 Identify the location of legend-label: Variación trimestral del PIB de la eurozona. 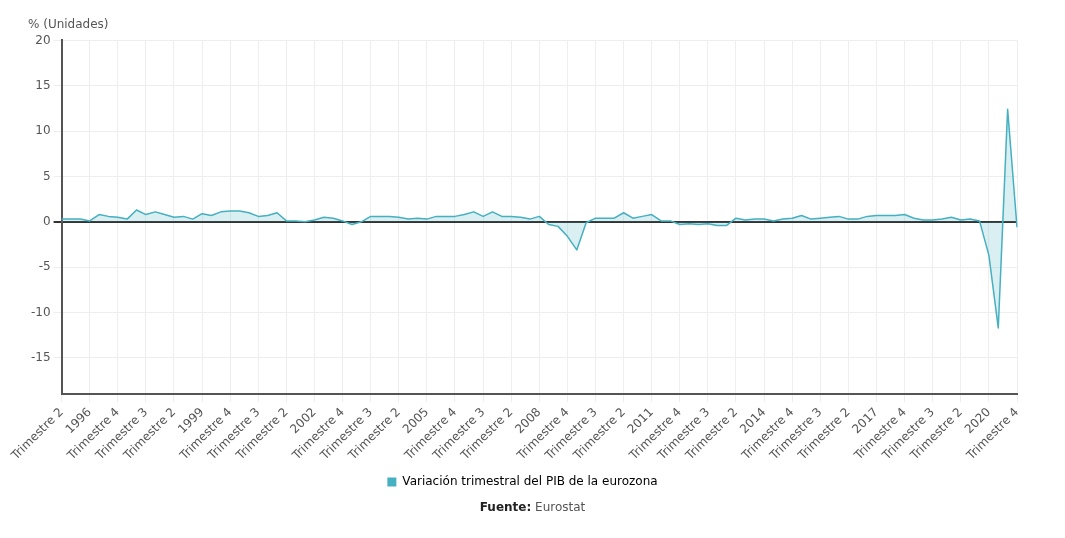
(530, 481).